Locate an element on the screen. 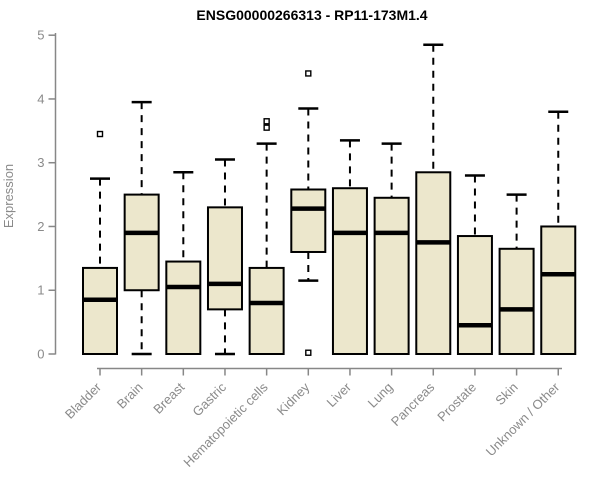 Image resolution: width=600 pixels, height=500 pixels. y-tick-label: 5 is located at coordinates (40, 35).